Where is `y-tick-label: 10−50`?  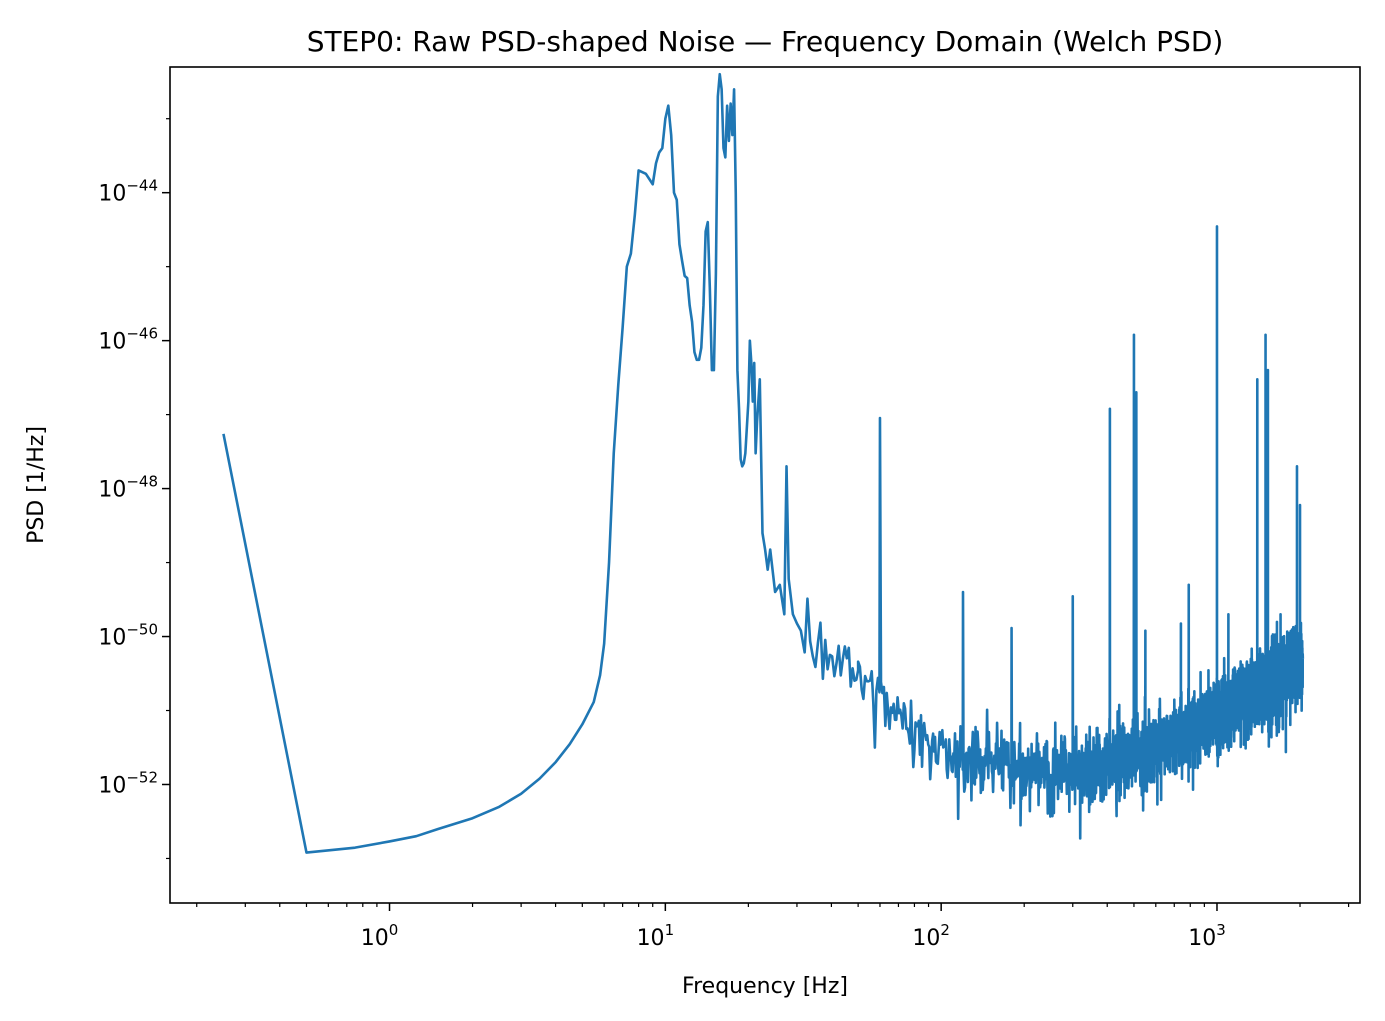 y-tick-label: 10−50 is located at coordinates (128, 636).